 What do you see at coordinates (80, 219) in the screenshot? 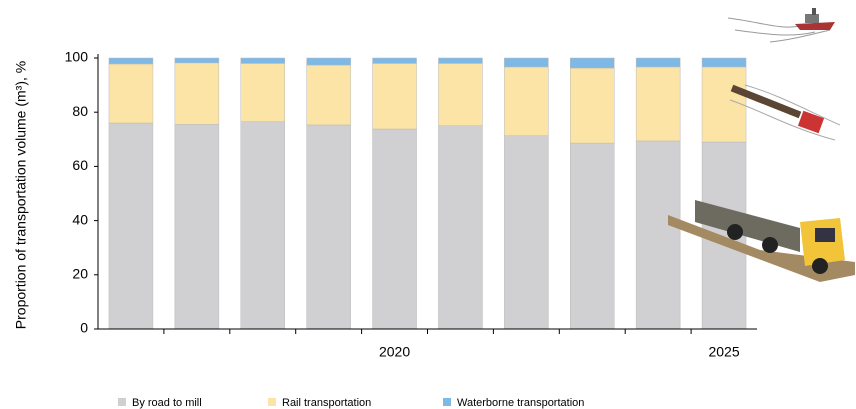
I see `y-tick-label: 40` at bounding box center [80, 219].